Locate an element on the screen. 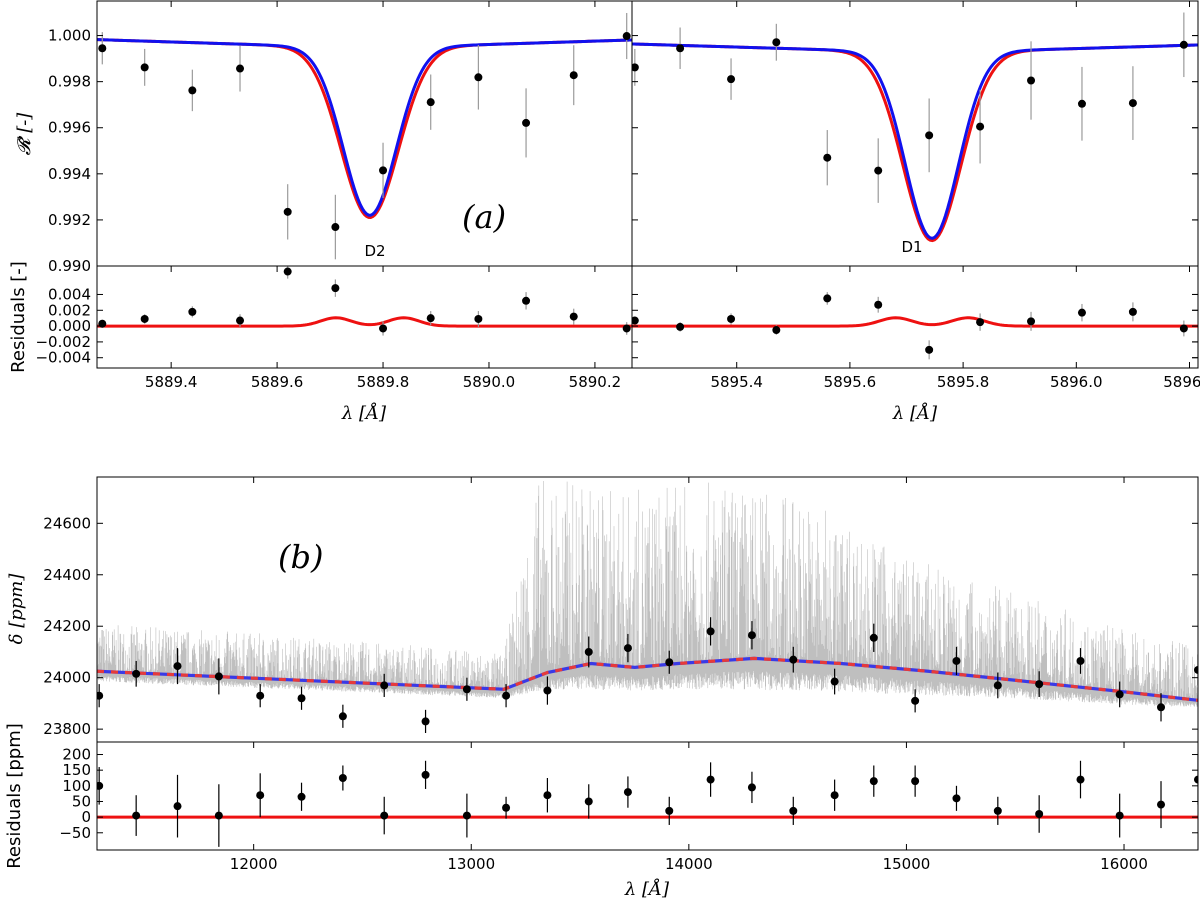 This screenshot has height=903, width=1200. res-y-tick-label: −50 is located at coordinates (75, 833).